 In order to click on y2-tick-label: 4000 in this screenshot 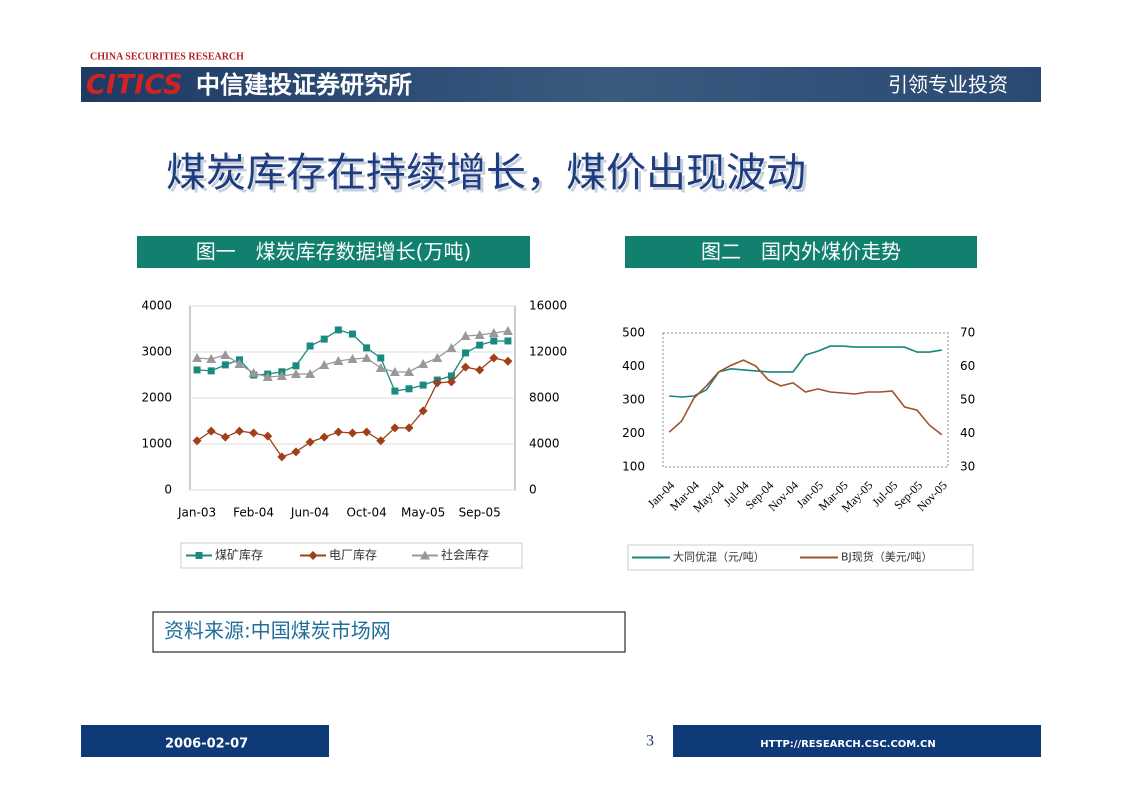, I will do `click(544, 444)`.